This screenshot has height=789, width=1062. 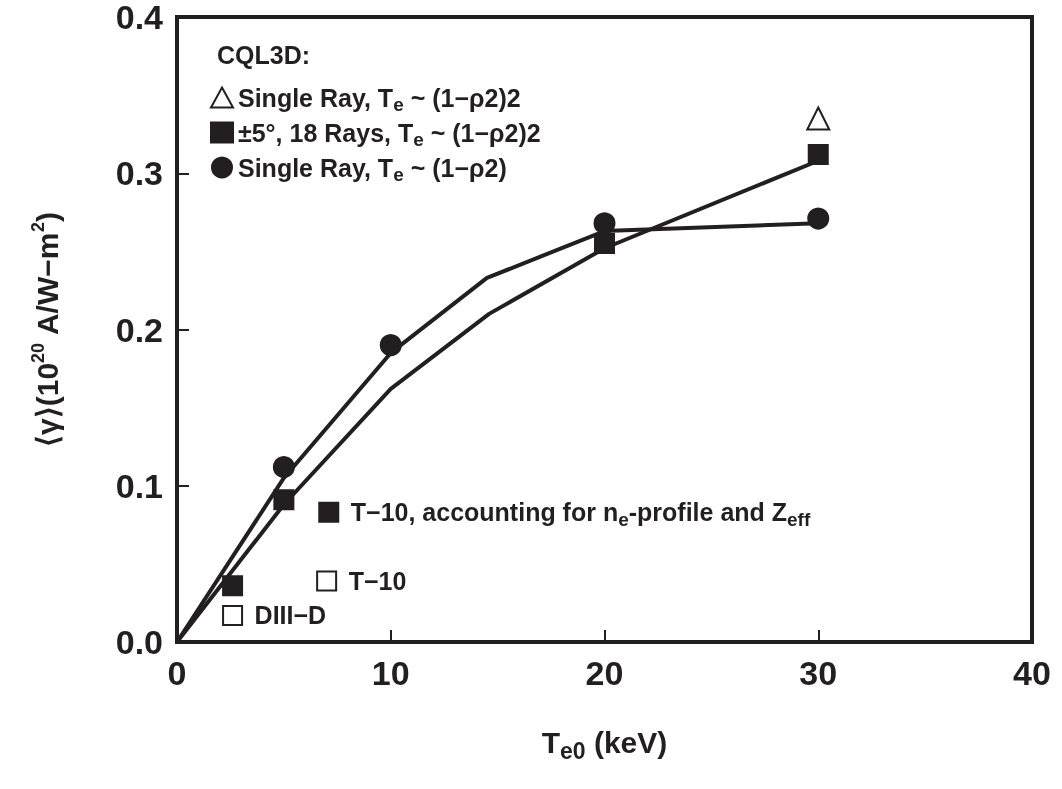 I want to click on x-tick-label: 20, so click(x=604, y=673).